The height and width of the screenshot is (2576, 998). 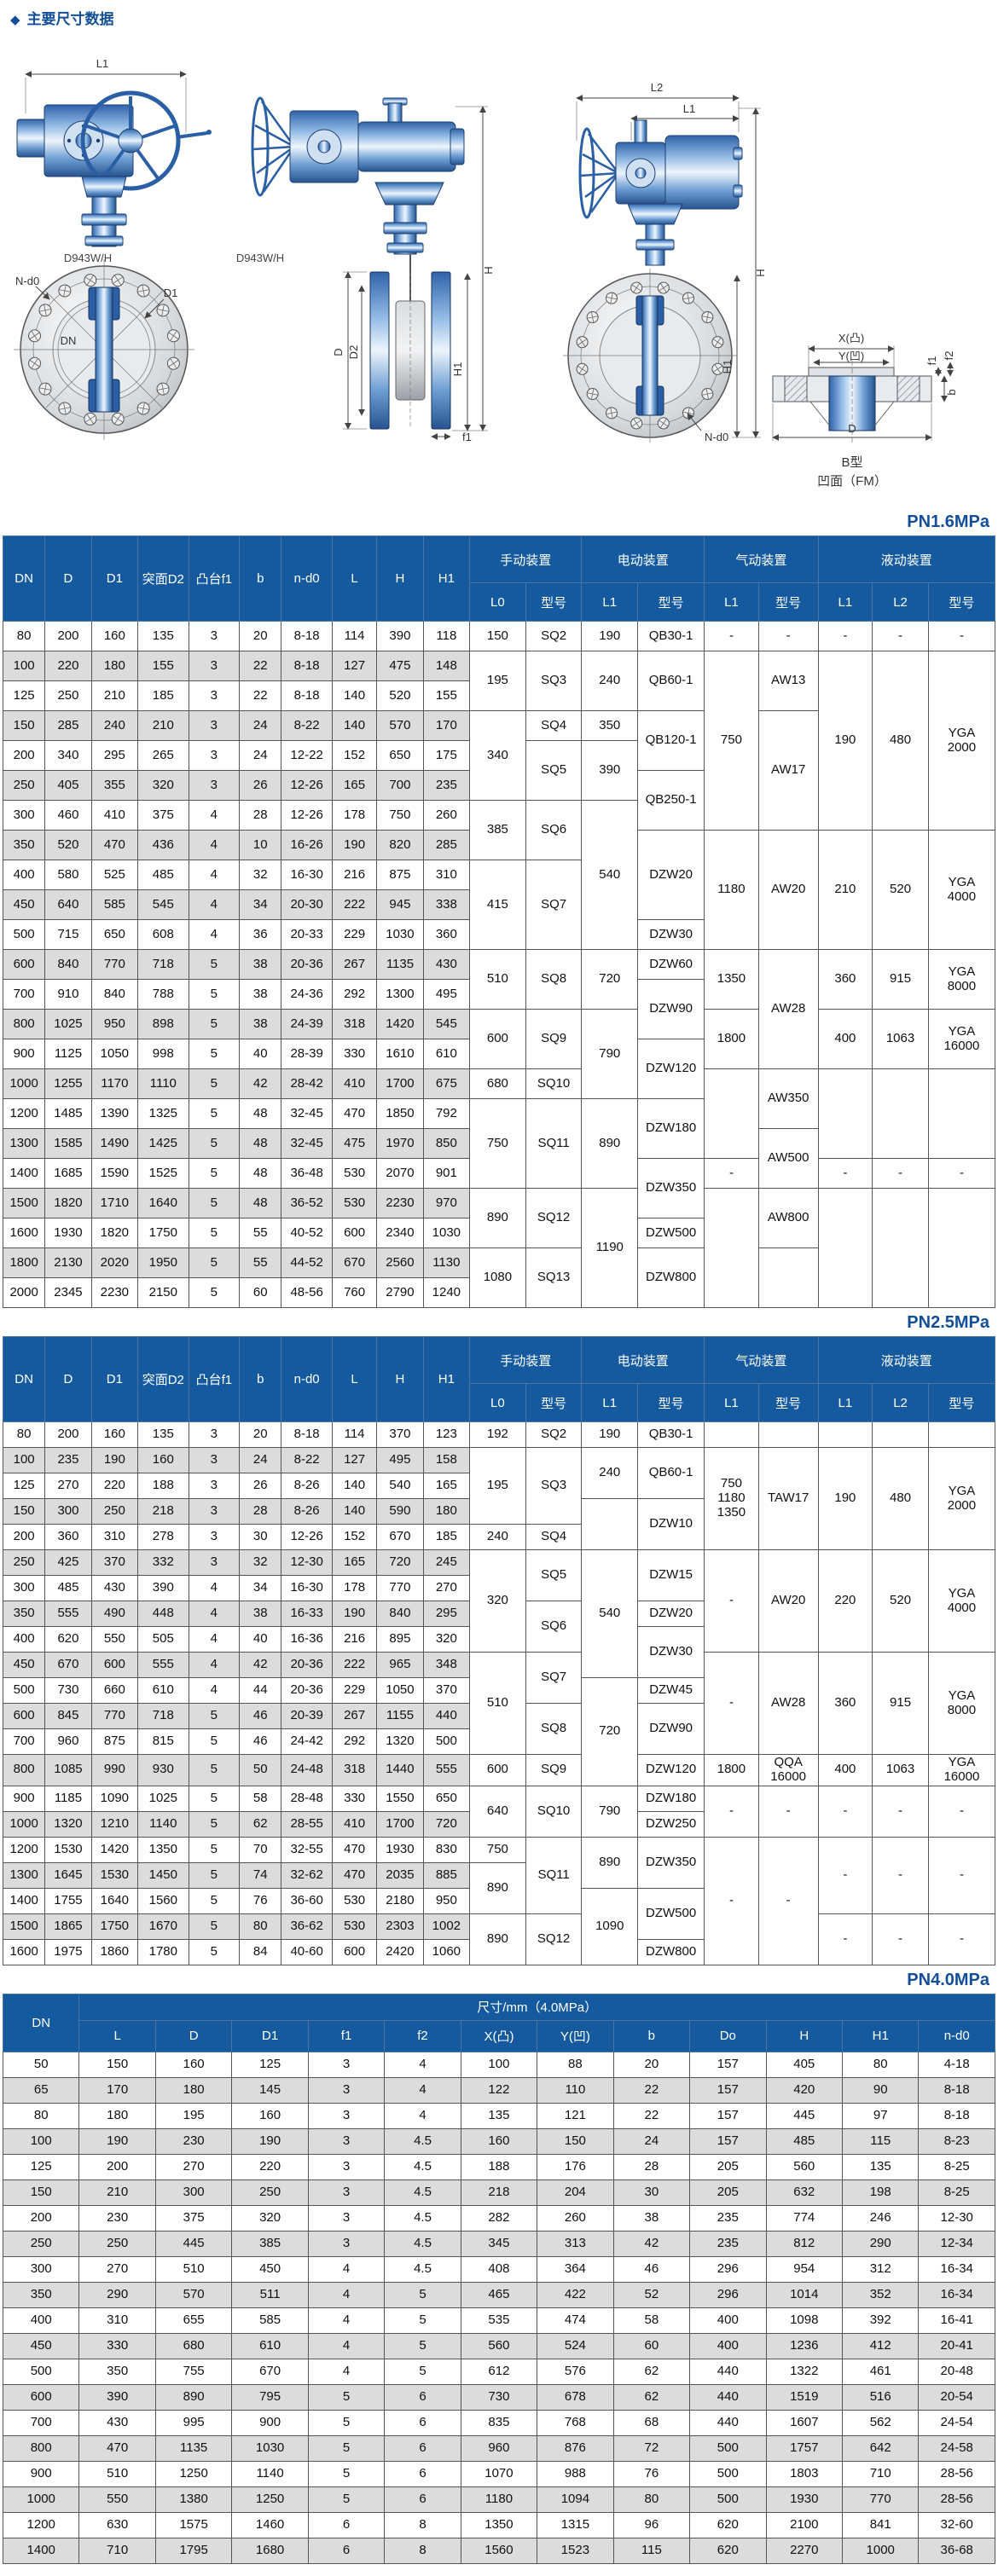 I want to click on column-header: X(凸), so click(x=499, y=2035).